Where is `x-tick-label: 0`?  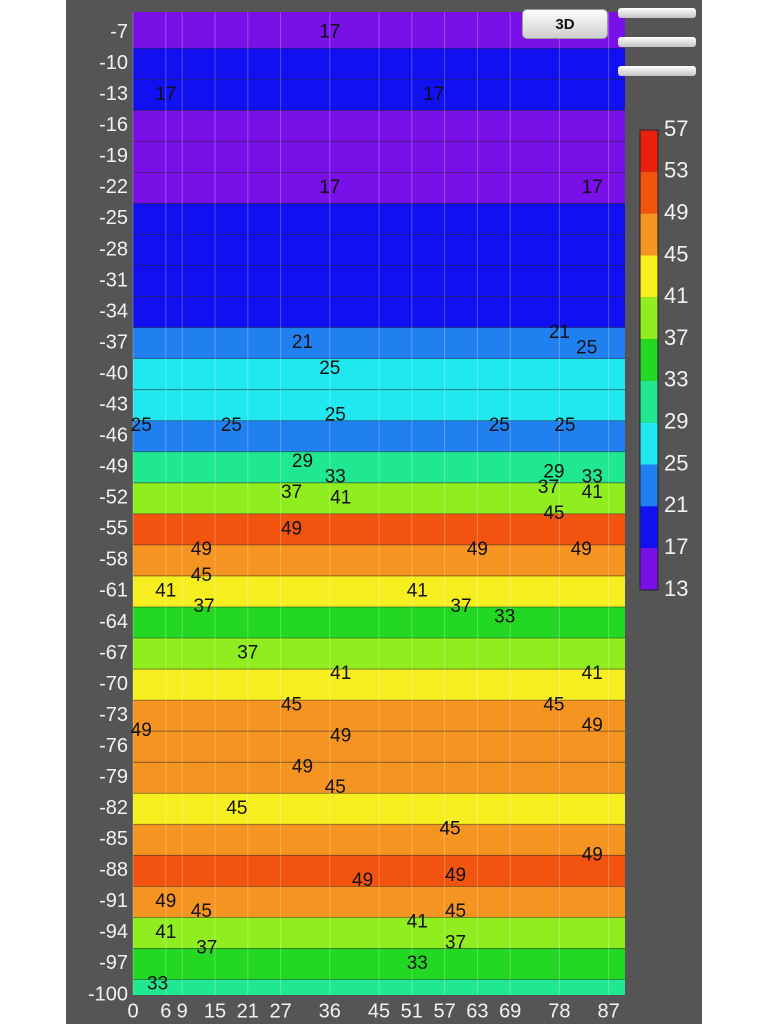
x-tick-label: 0 is located at coordinates (132, 1011).